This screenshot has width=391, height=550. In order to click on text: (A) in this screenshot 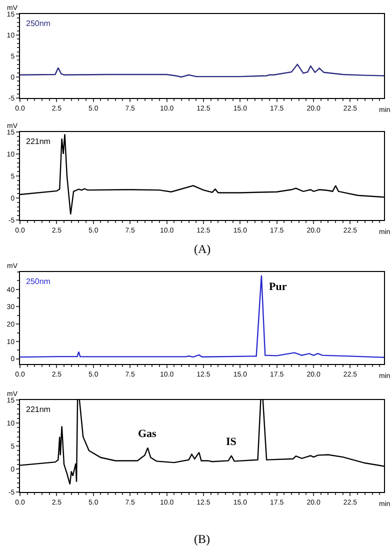, I will do `click(202, 249)`.